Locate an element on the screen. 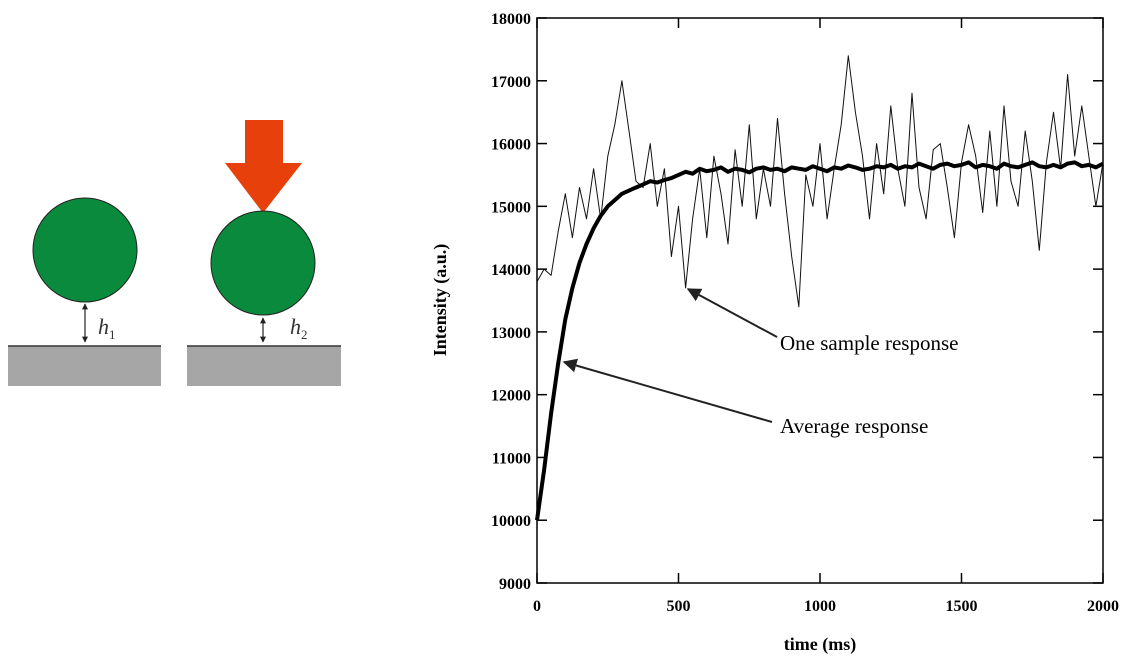  x-tick-label: 1500 is located at coordinates (962, 606).